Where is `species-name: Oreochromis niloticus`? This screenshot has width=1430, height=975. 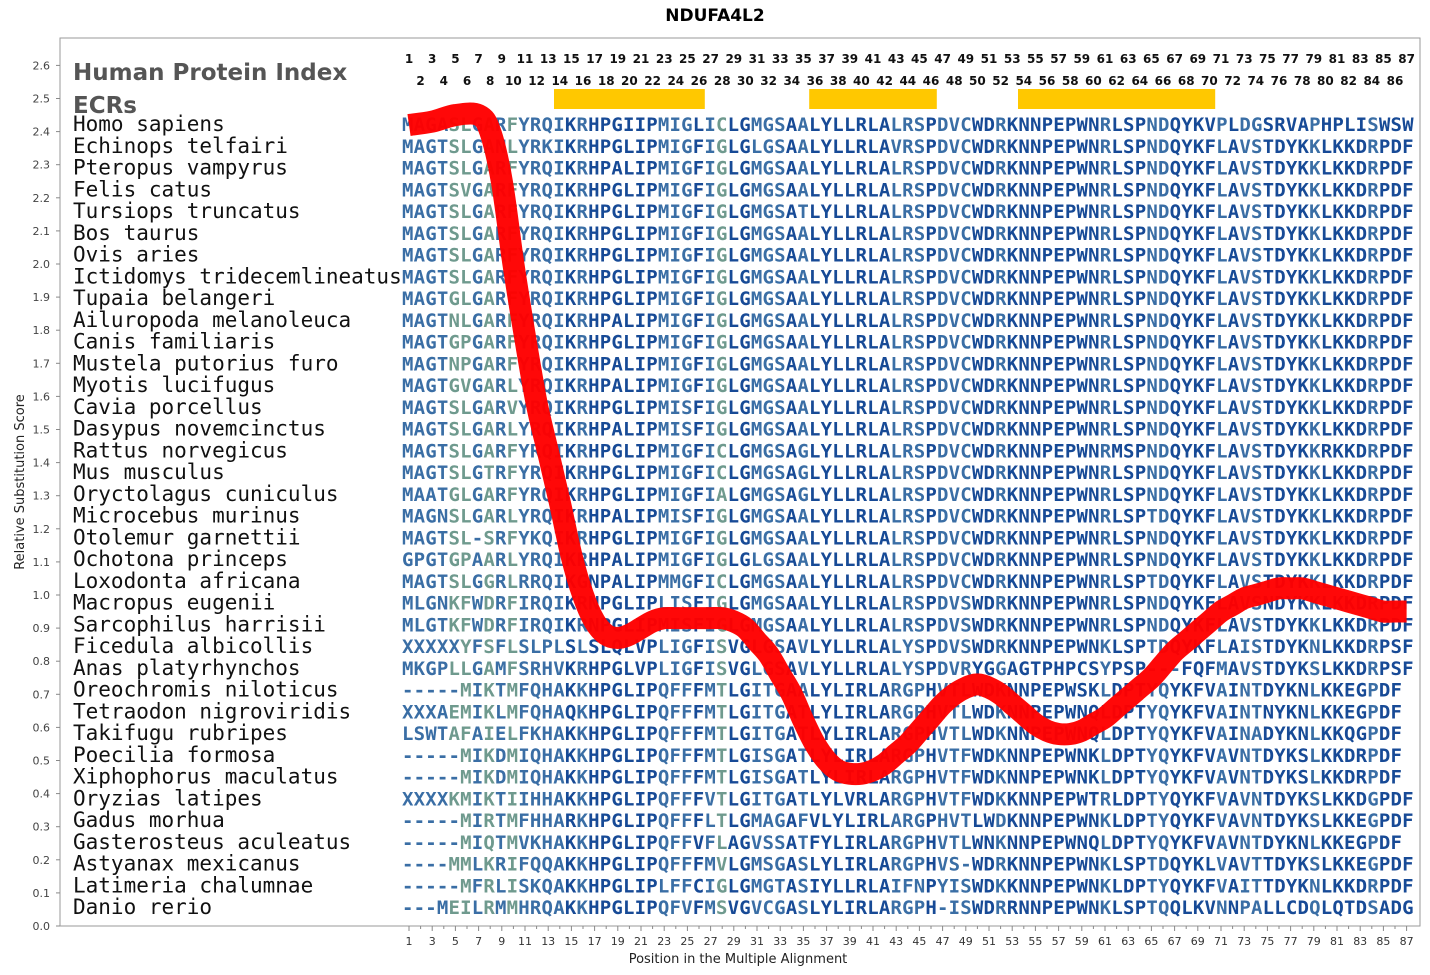 species-name: Oreochromis niloticus is located at coordinates (206, 690).